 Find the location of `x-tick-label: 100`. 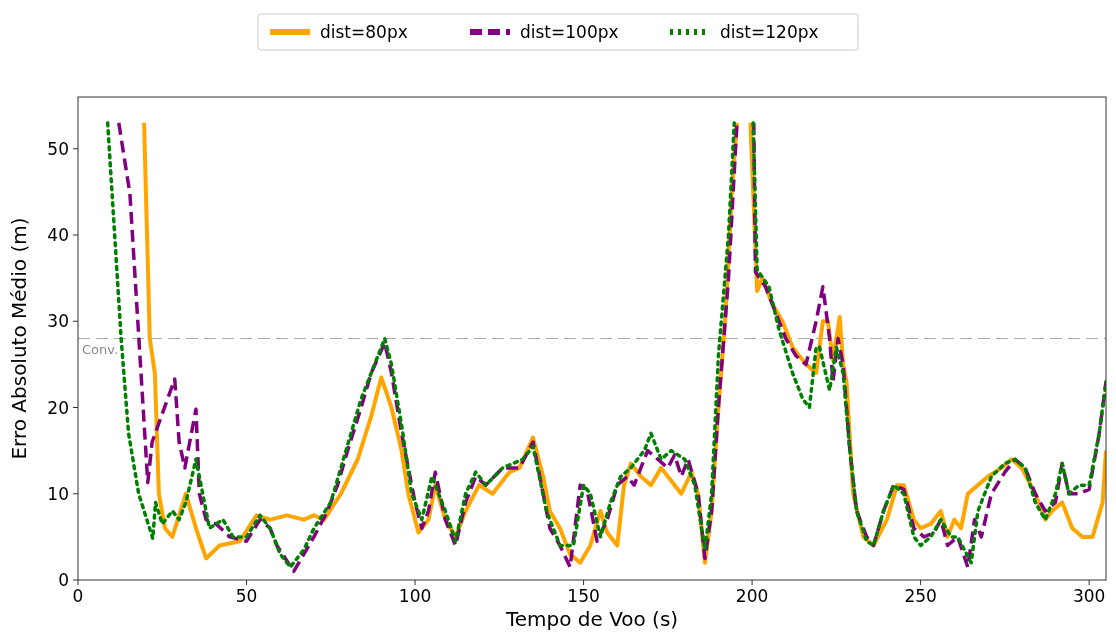

x-tick-label: 100 is located at coordinates (415, 596).